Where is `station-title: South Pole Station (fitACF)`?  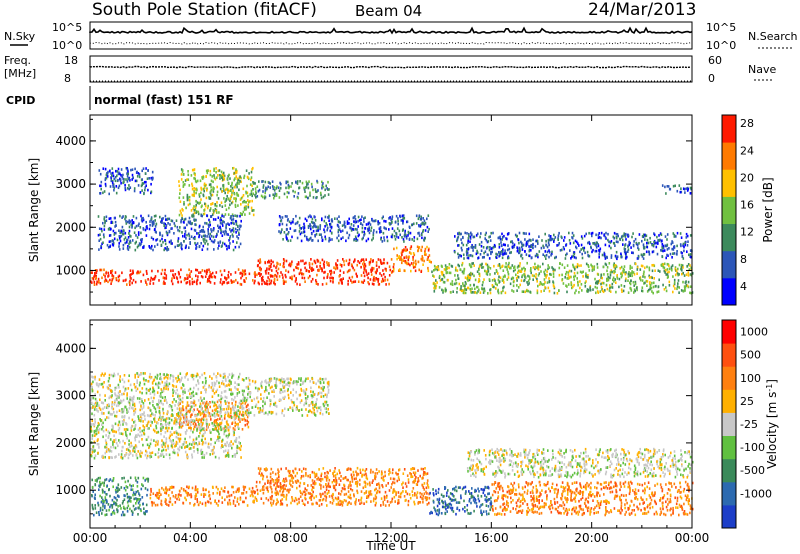 station-title: South Pole Station (fitACF) is located at coordinates (204, 10).